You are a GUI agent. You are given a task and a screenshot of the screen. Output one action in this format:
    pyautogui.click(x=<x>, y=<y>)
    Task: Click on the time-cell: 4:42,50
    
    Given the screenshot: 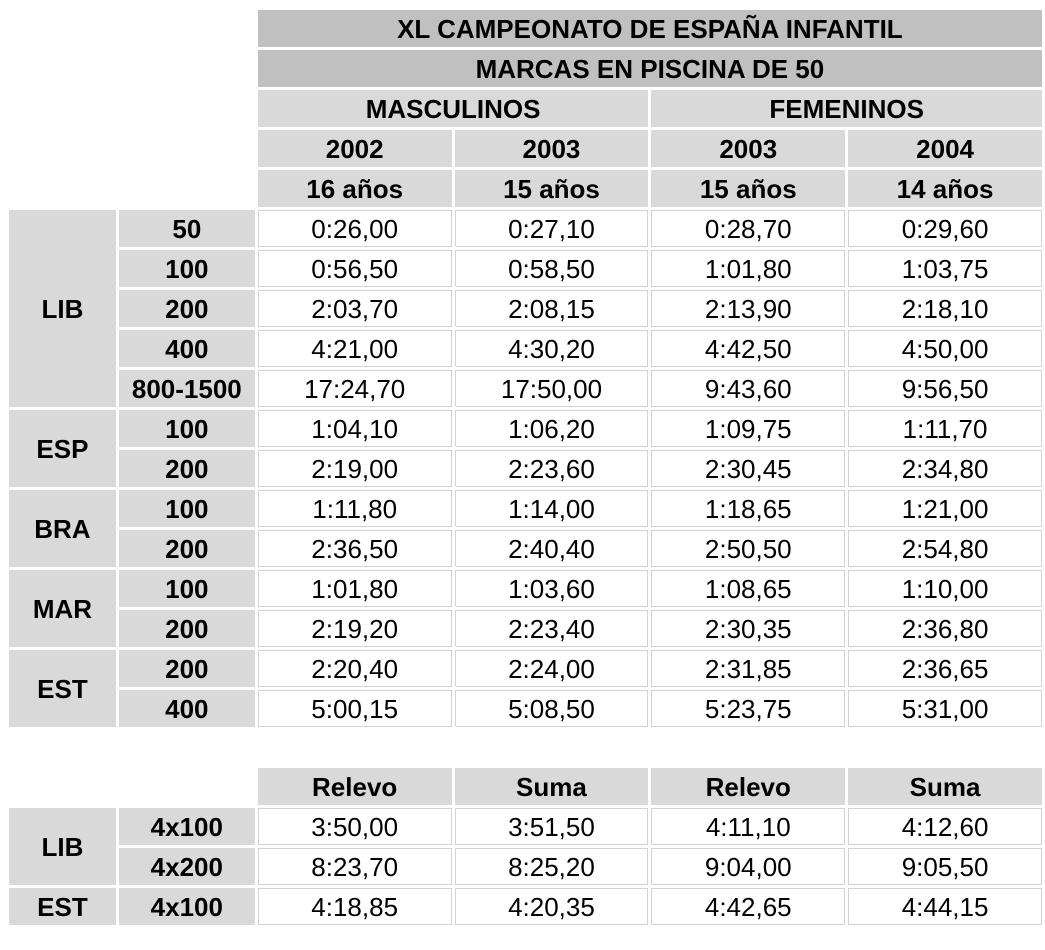 What is the action you would take?
    pyautogui.click(x=748, y=348)
    